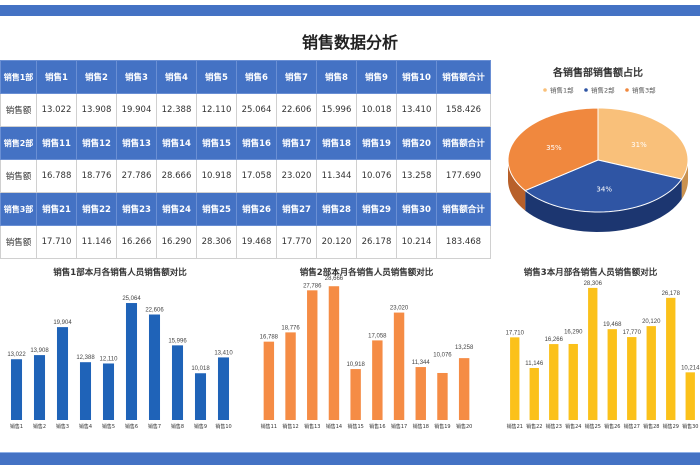 This screenshot has width=700, height=470. What do you see at coordinates (355, 365) in the screenshot?
I see `data-label: 10,918` at bounding box center [355, 365].